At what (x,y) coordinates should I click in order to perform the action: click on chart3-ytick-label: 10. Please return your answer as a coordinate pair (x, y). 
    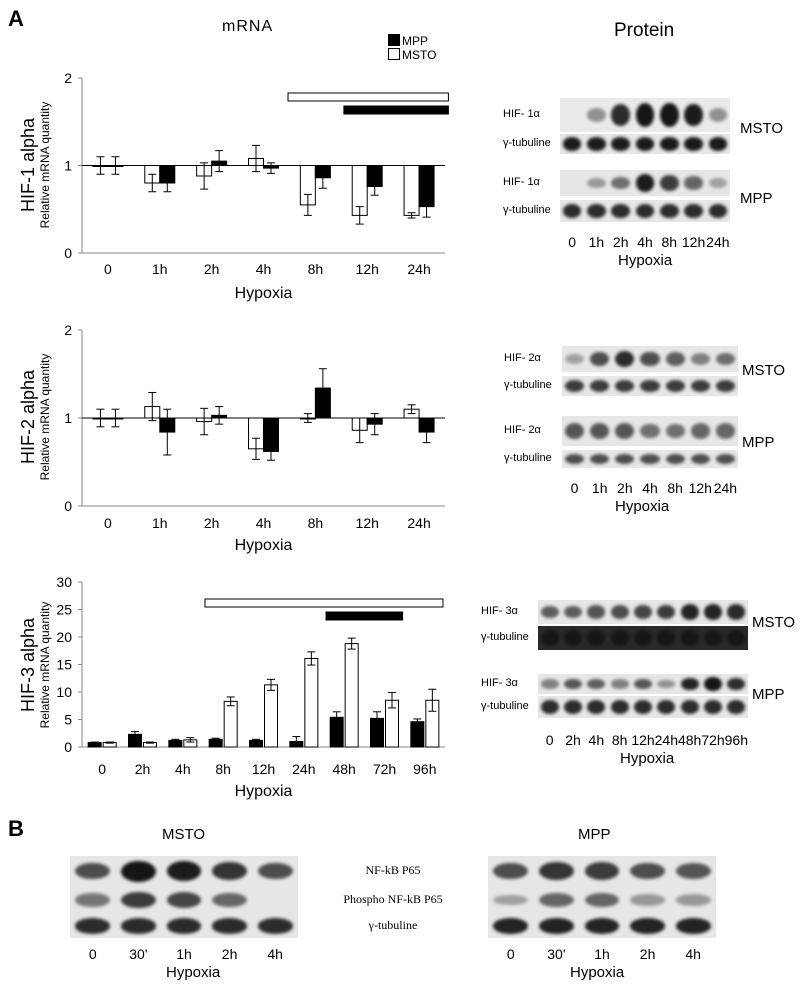
    Looking at the image, I should click on (64, 692).